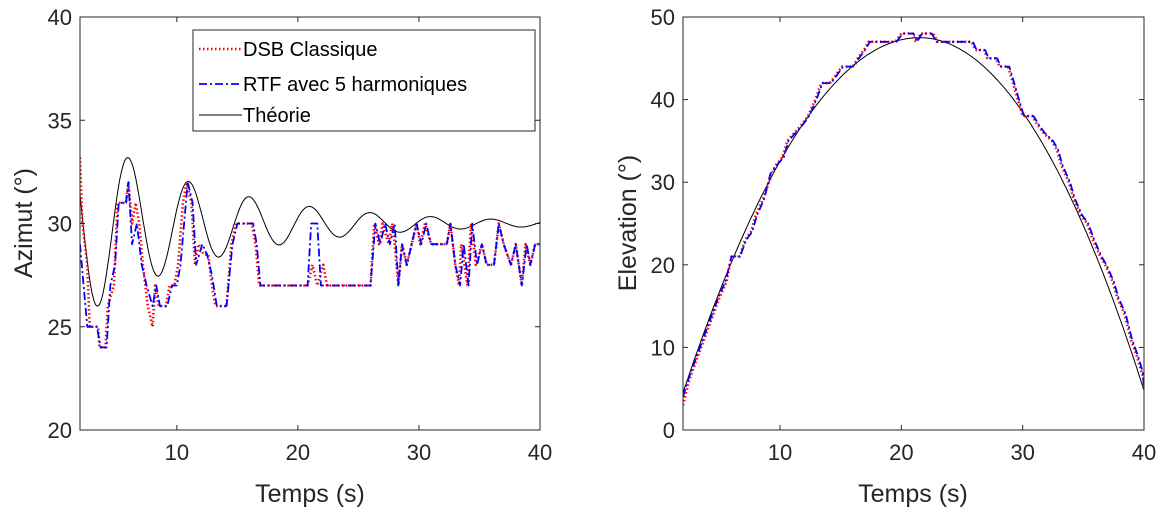 The height and width of the screenshot is (511, 1163). Describe the element at coordinates (419, 452) in the screenshot. I see `azimut-x-tick-label: 30` at that location.